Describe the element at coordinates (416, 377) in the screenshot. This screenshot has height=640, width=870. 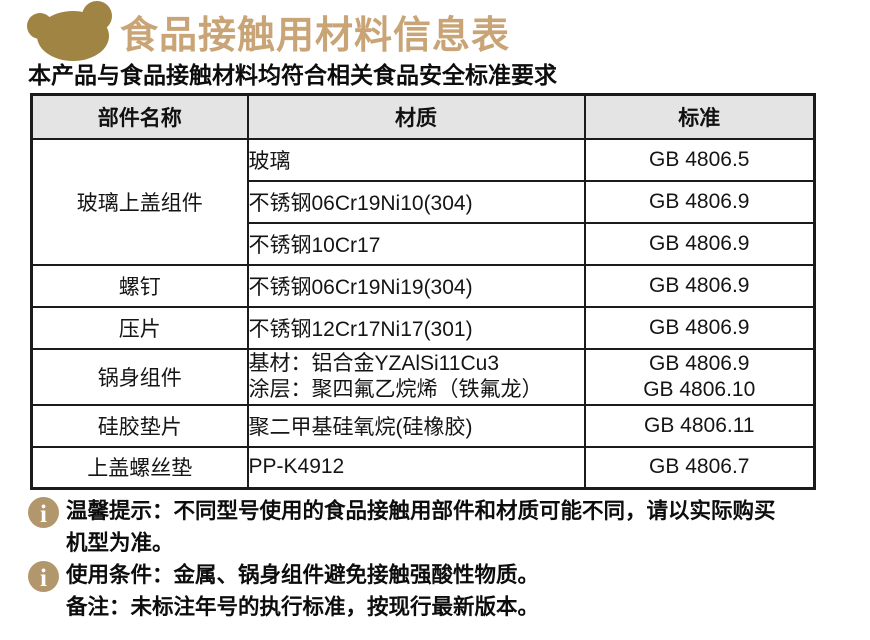
I see `material-cell: 基材：铝合金YZAlSi11Cu3 涂层：聚四氟乙烷烯（铁氟龙）` at that location.